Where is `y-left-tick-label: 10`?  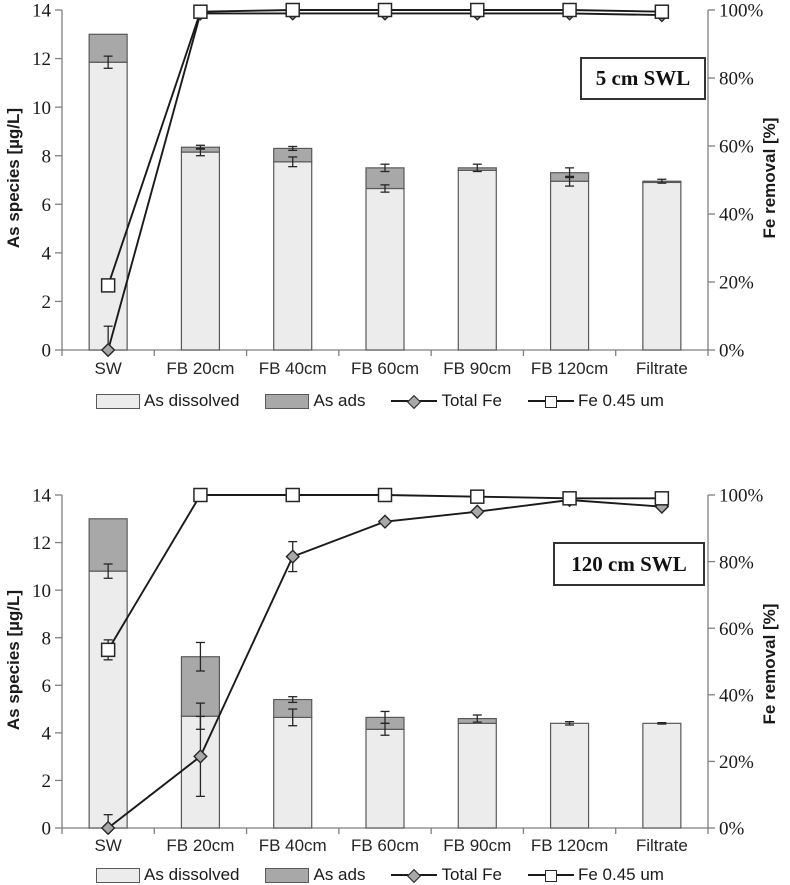 y-left-tick-label: 10 is located at coordinates (41, 591).